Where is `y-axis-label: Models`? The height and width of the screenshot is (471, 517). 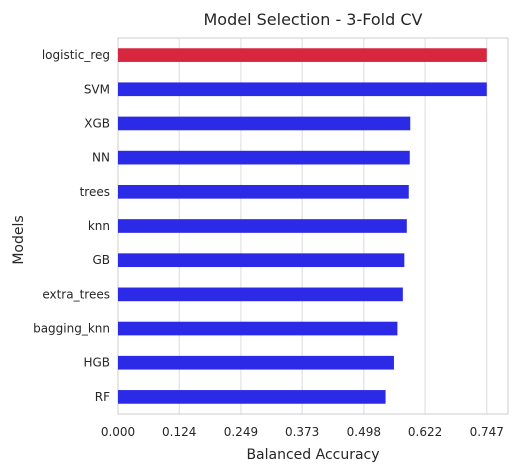 y-axis-label: Models is located at coordinates (19, 239).